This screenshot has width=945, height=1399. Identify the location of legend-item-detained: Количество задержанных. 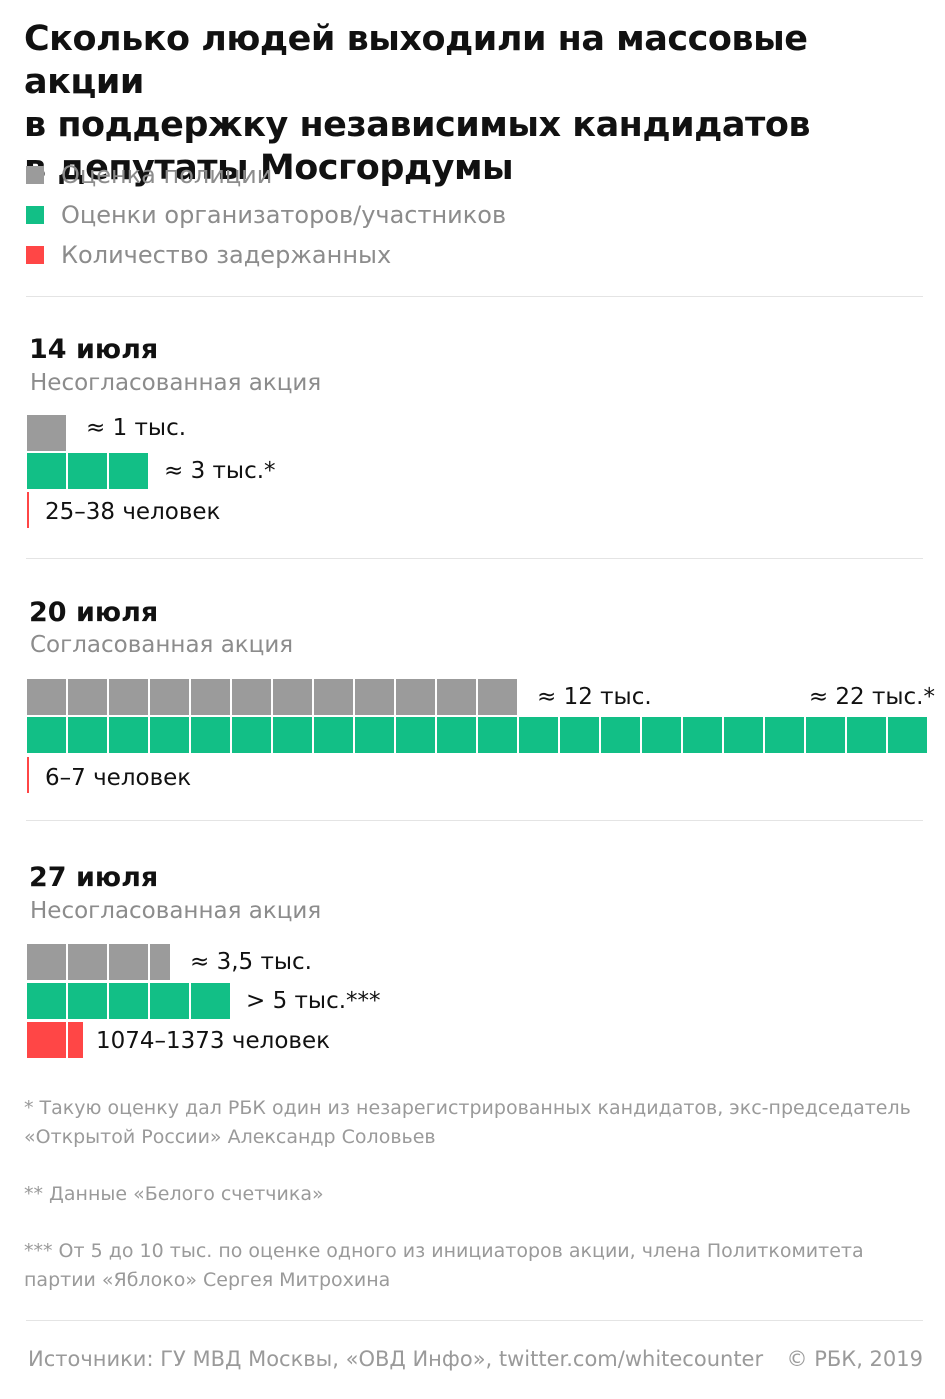
(208, 255).